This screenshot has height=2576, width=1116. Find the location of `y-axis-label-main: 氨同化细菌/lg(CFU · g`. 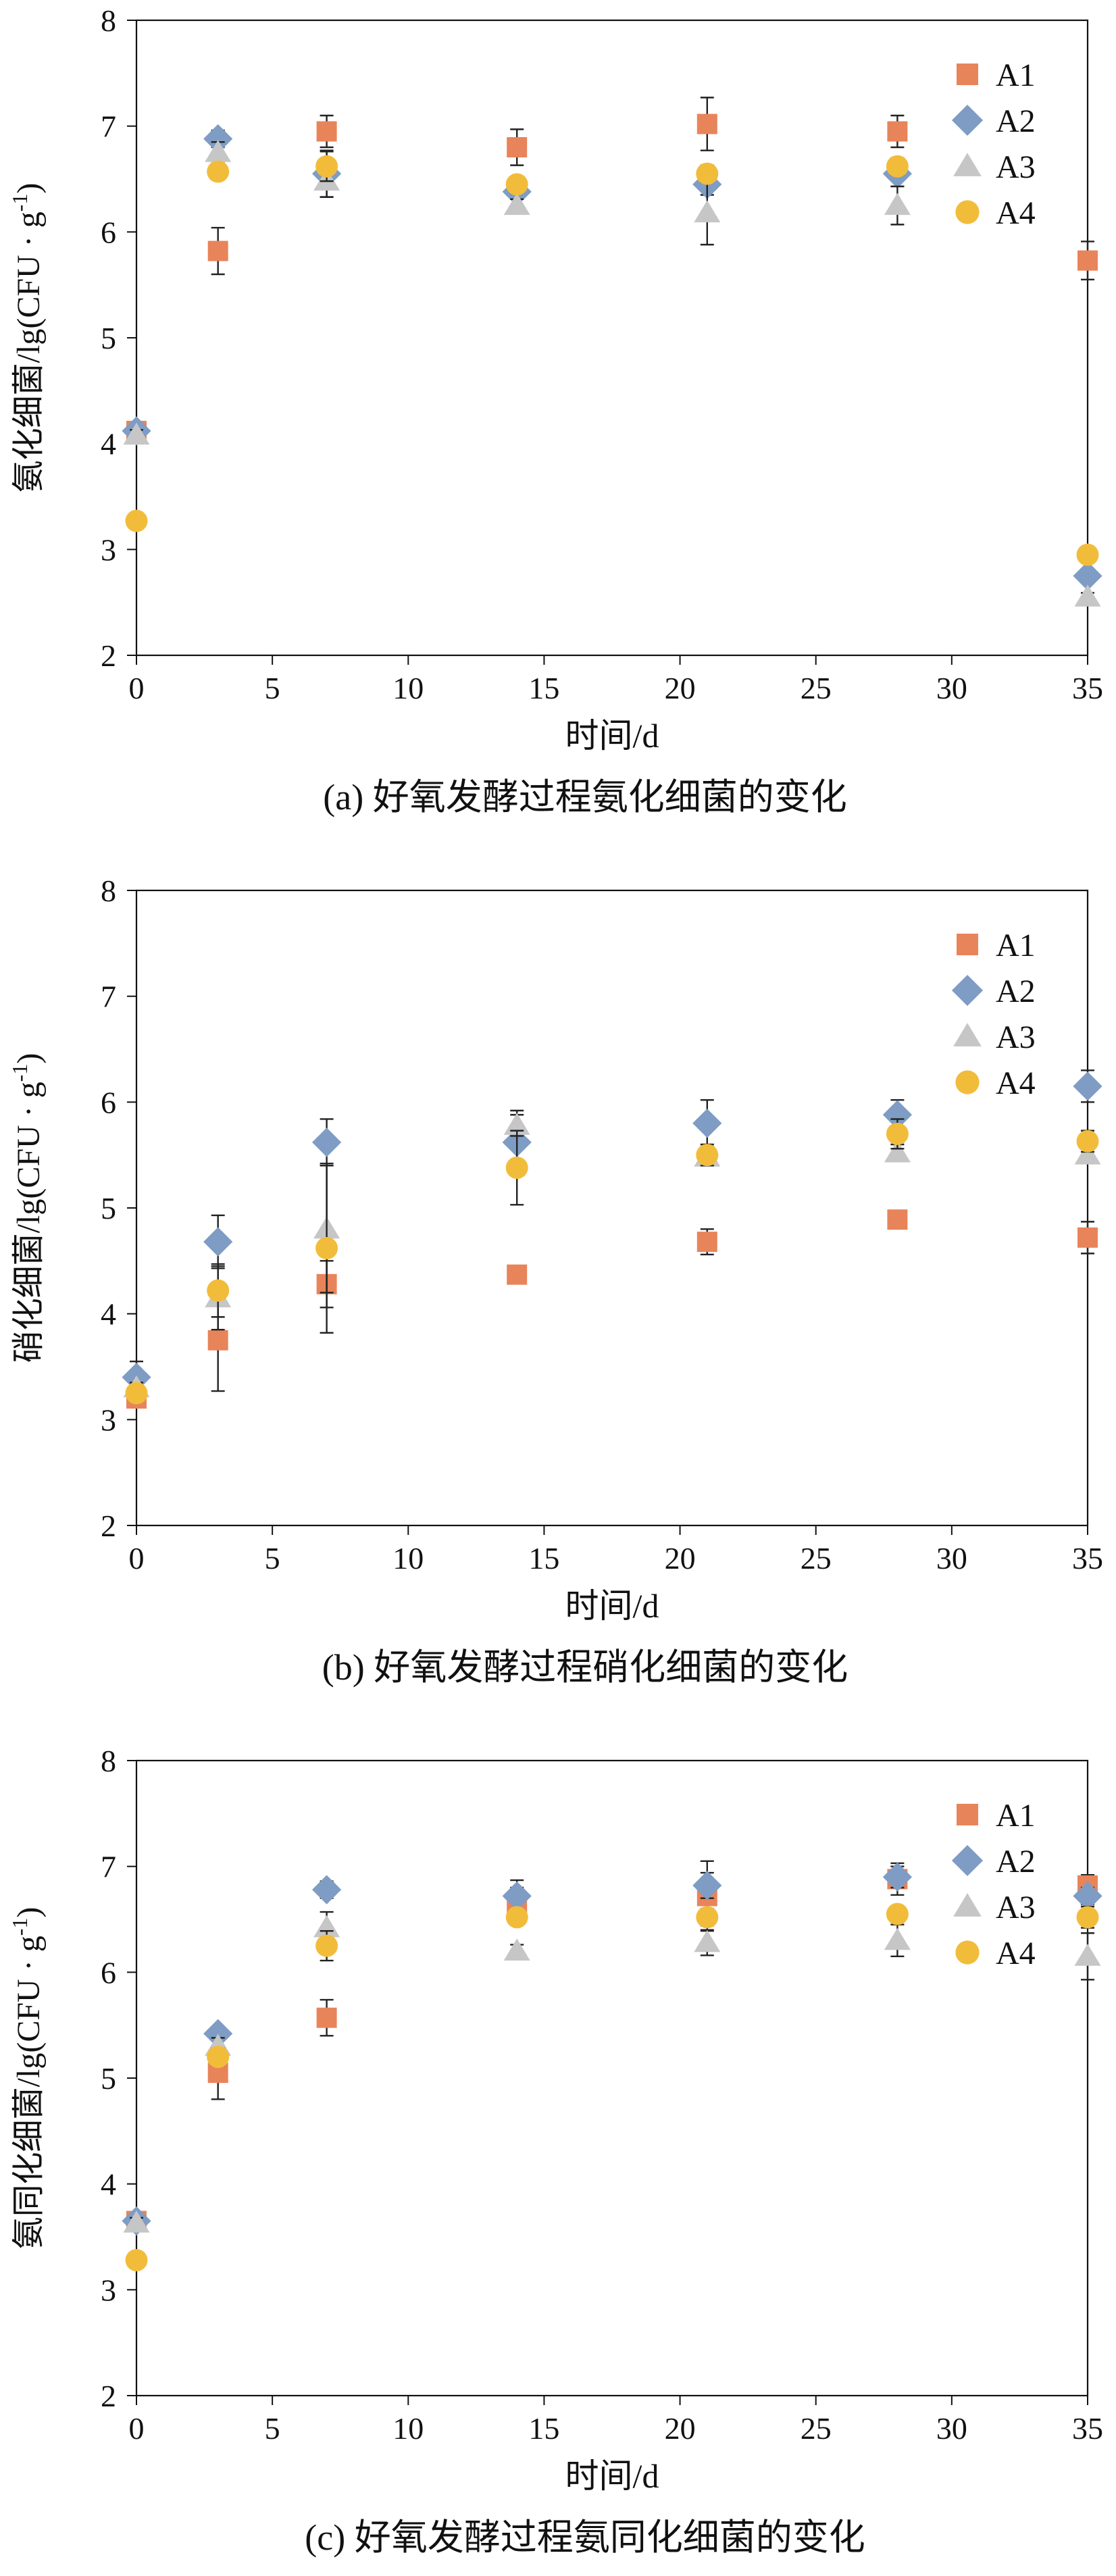

y-axis-label-main: 氨同化细菌/lg(CFU · g is located at coordinates (29, 2092).